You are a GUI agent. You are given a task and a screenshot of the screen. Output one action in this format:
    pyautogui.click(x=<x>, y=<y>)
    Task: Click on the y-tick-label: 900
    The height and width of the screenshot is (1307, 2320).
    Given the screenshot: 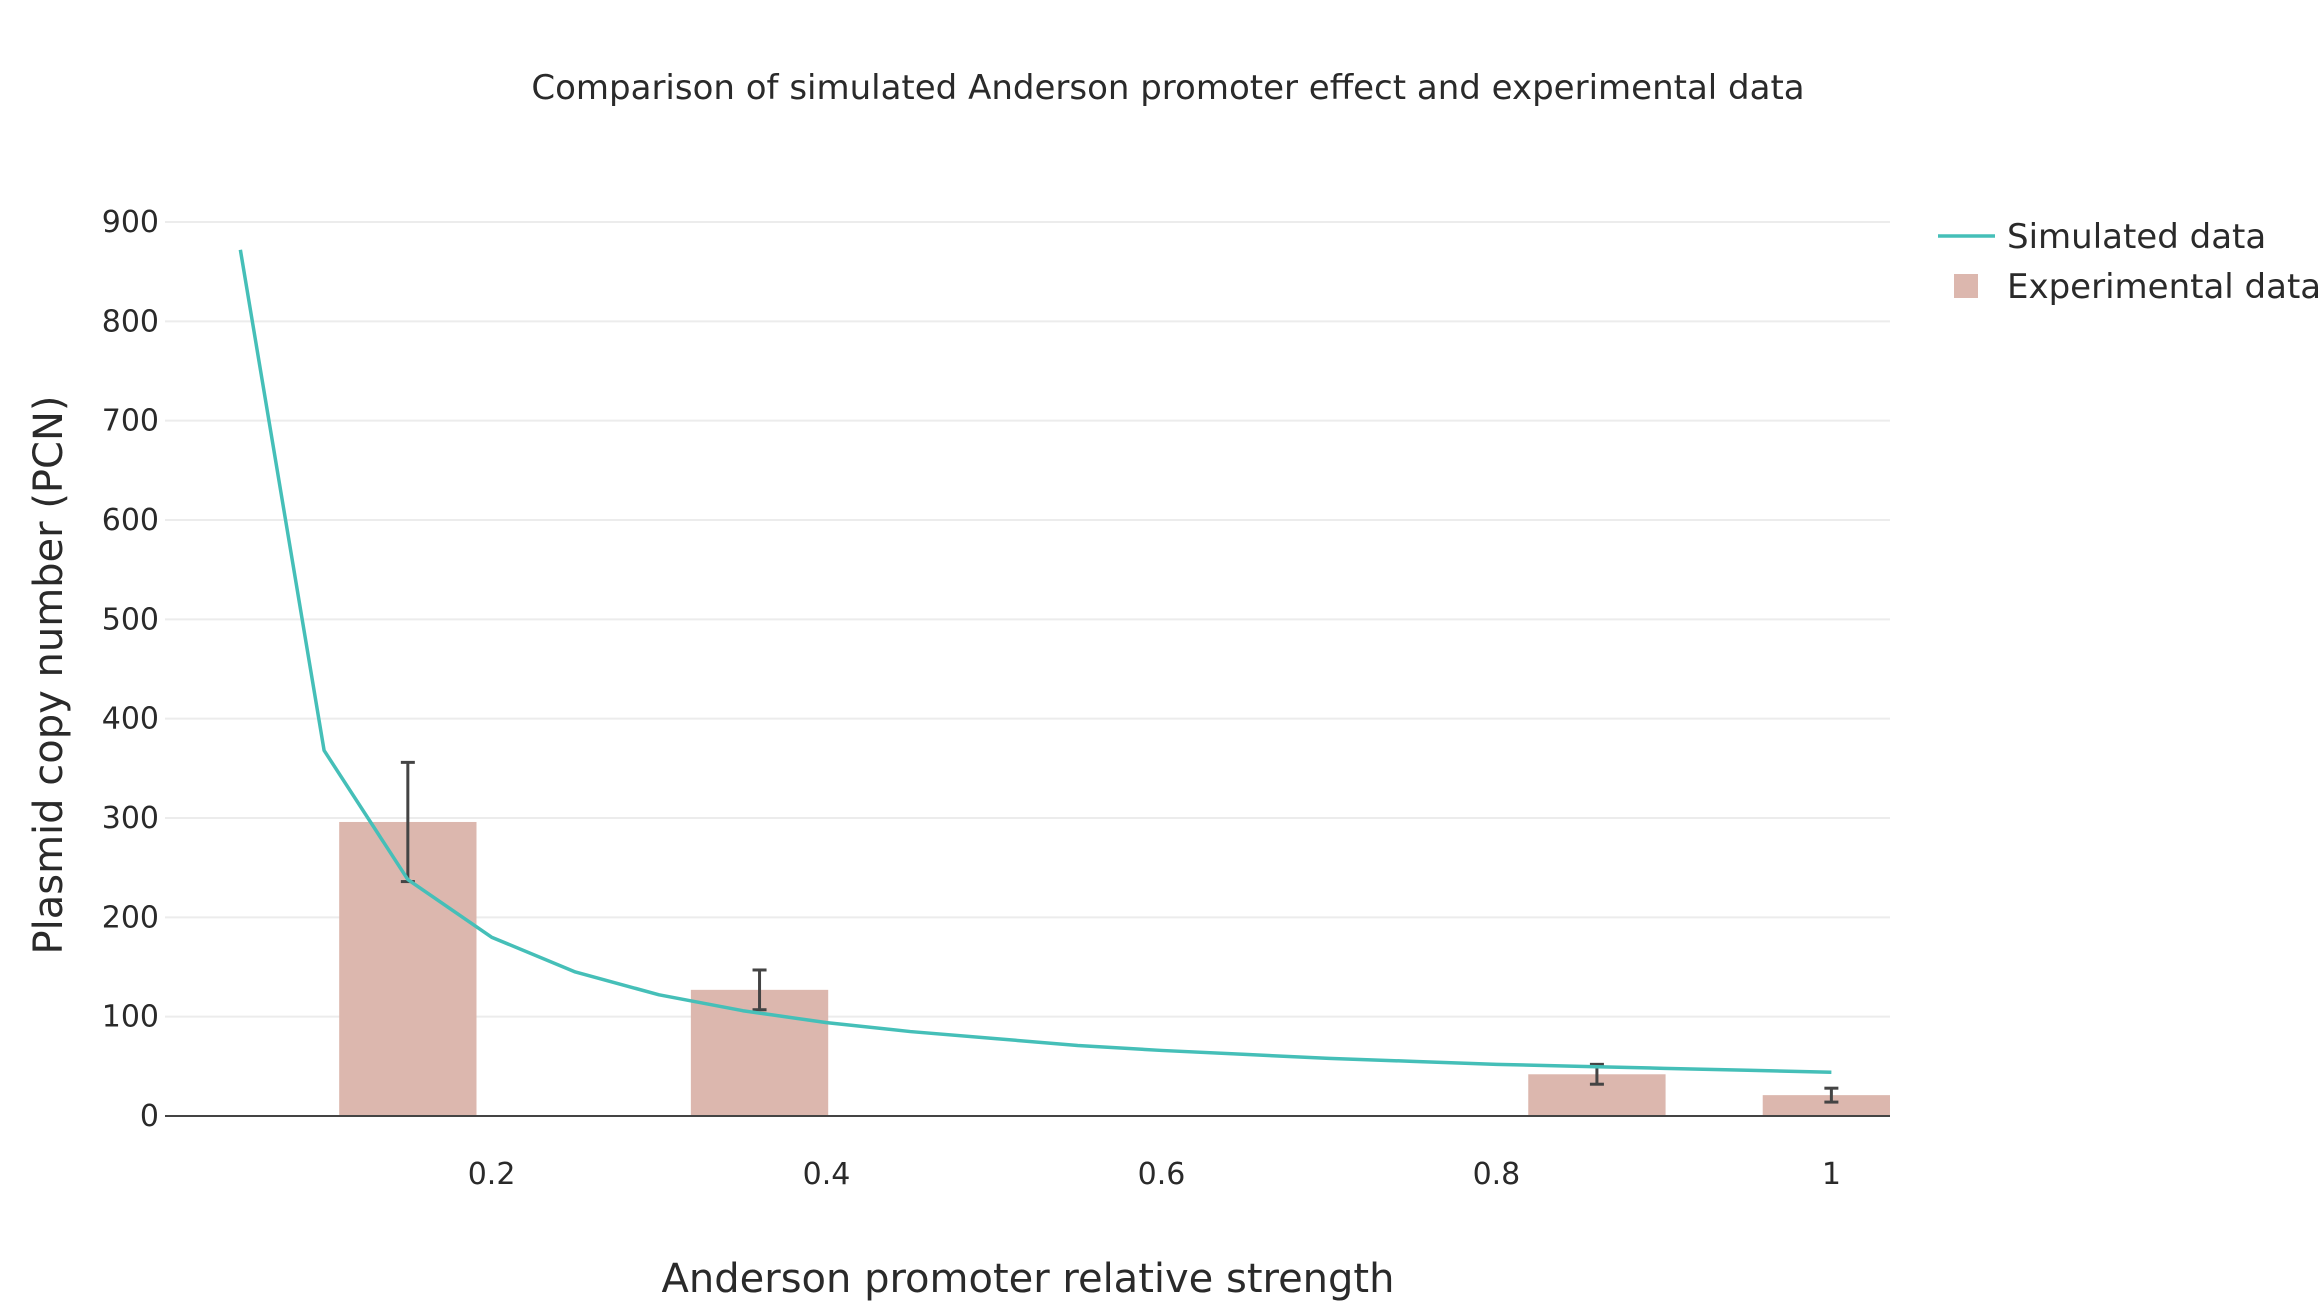 What is the action you would take?
    pyautogui.click(x=130, y=222)
    